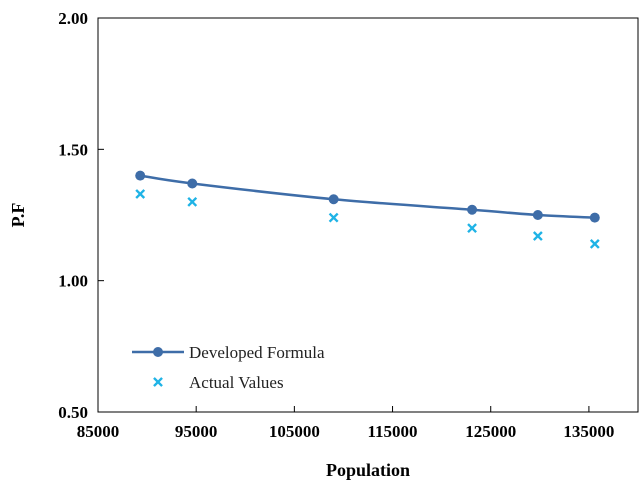 The width and height of the screenshot is (640, 482). What do you see at coordinates (294, 431) in the screenshot?
I see `x-tick-label: 105000` at bounding box center [294, 431].